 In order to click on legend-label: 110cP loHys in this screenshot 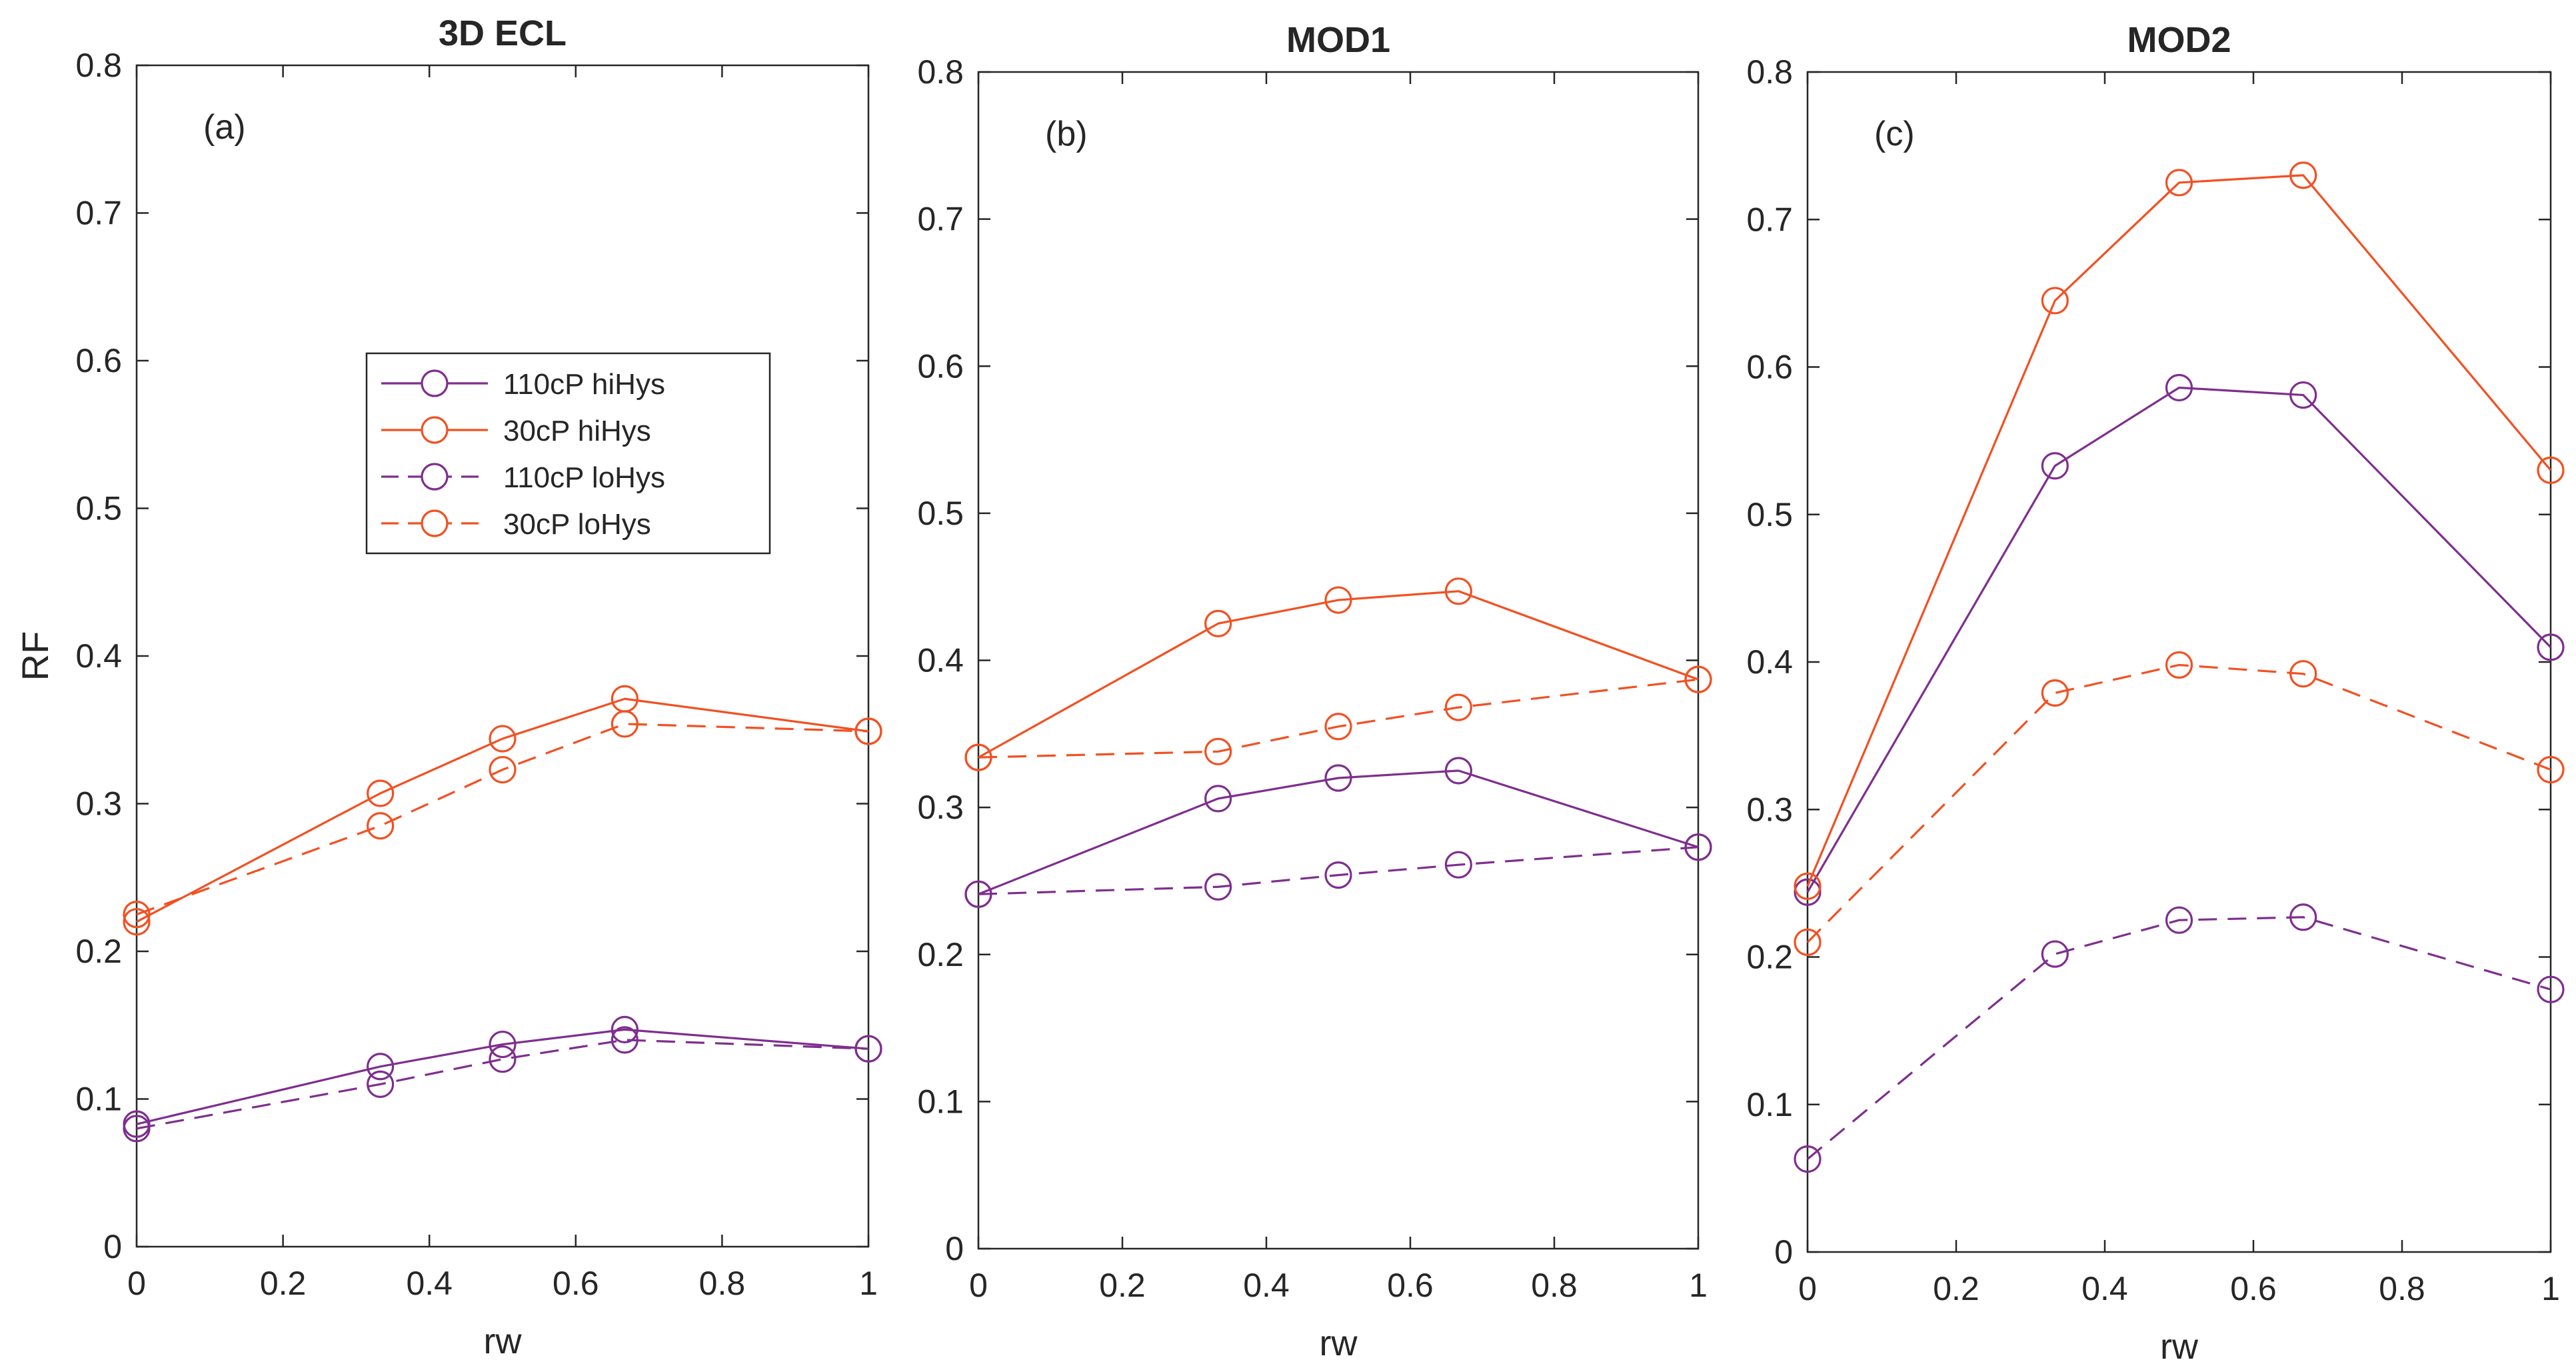, I will do `click(584, 477)`.